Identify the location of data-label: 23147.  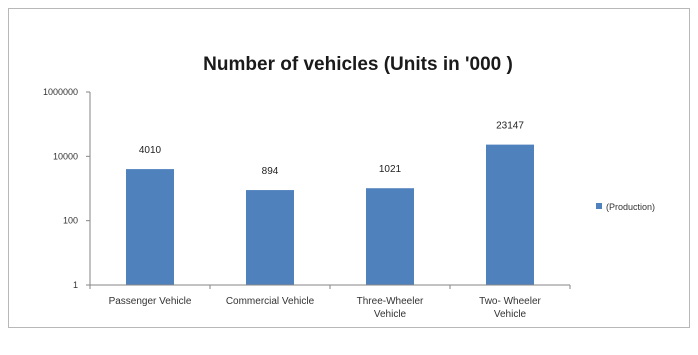
(510, 126).